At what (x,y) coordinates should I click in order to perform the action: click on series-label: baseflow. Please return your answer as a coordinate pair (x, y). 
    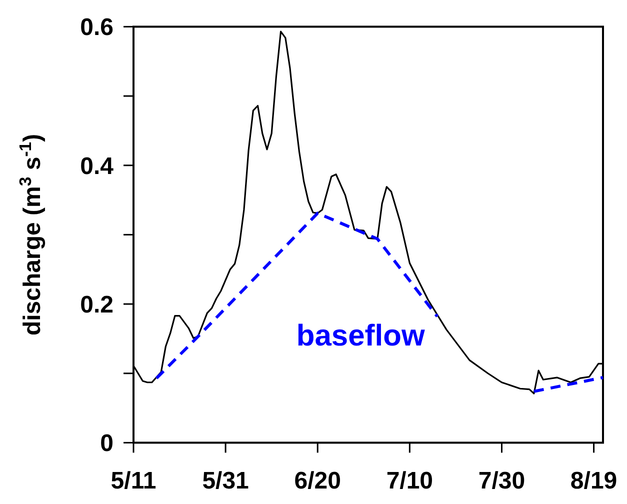
    Looking at the image, I should click on (361, 336).